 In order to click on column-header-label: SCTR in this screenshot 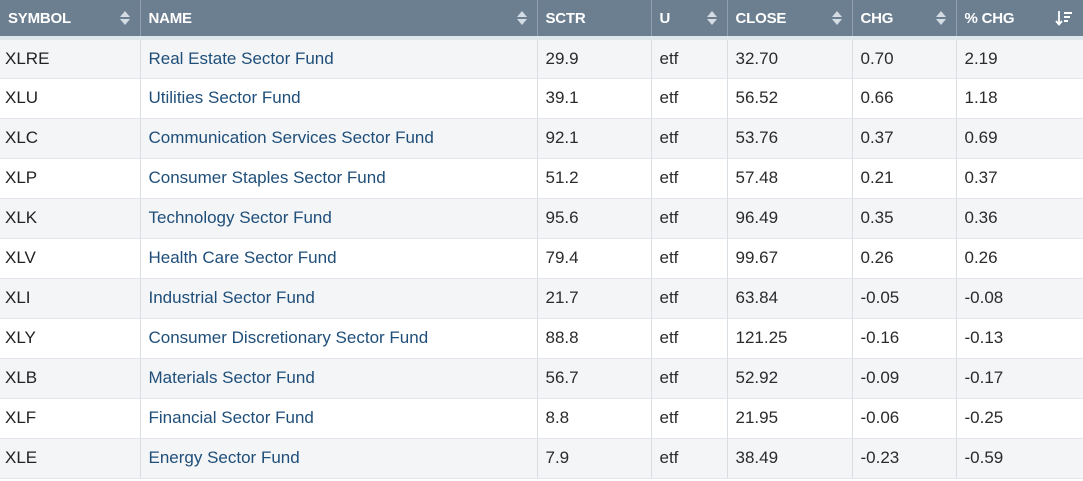, I will do `click(565, 18)`.